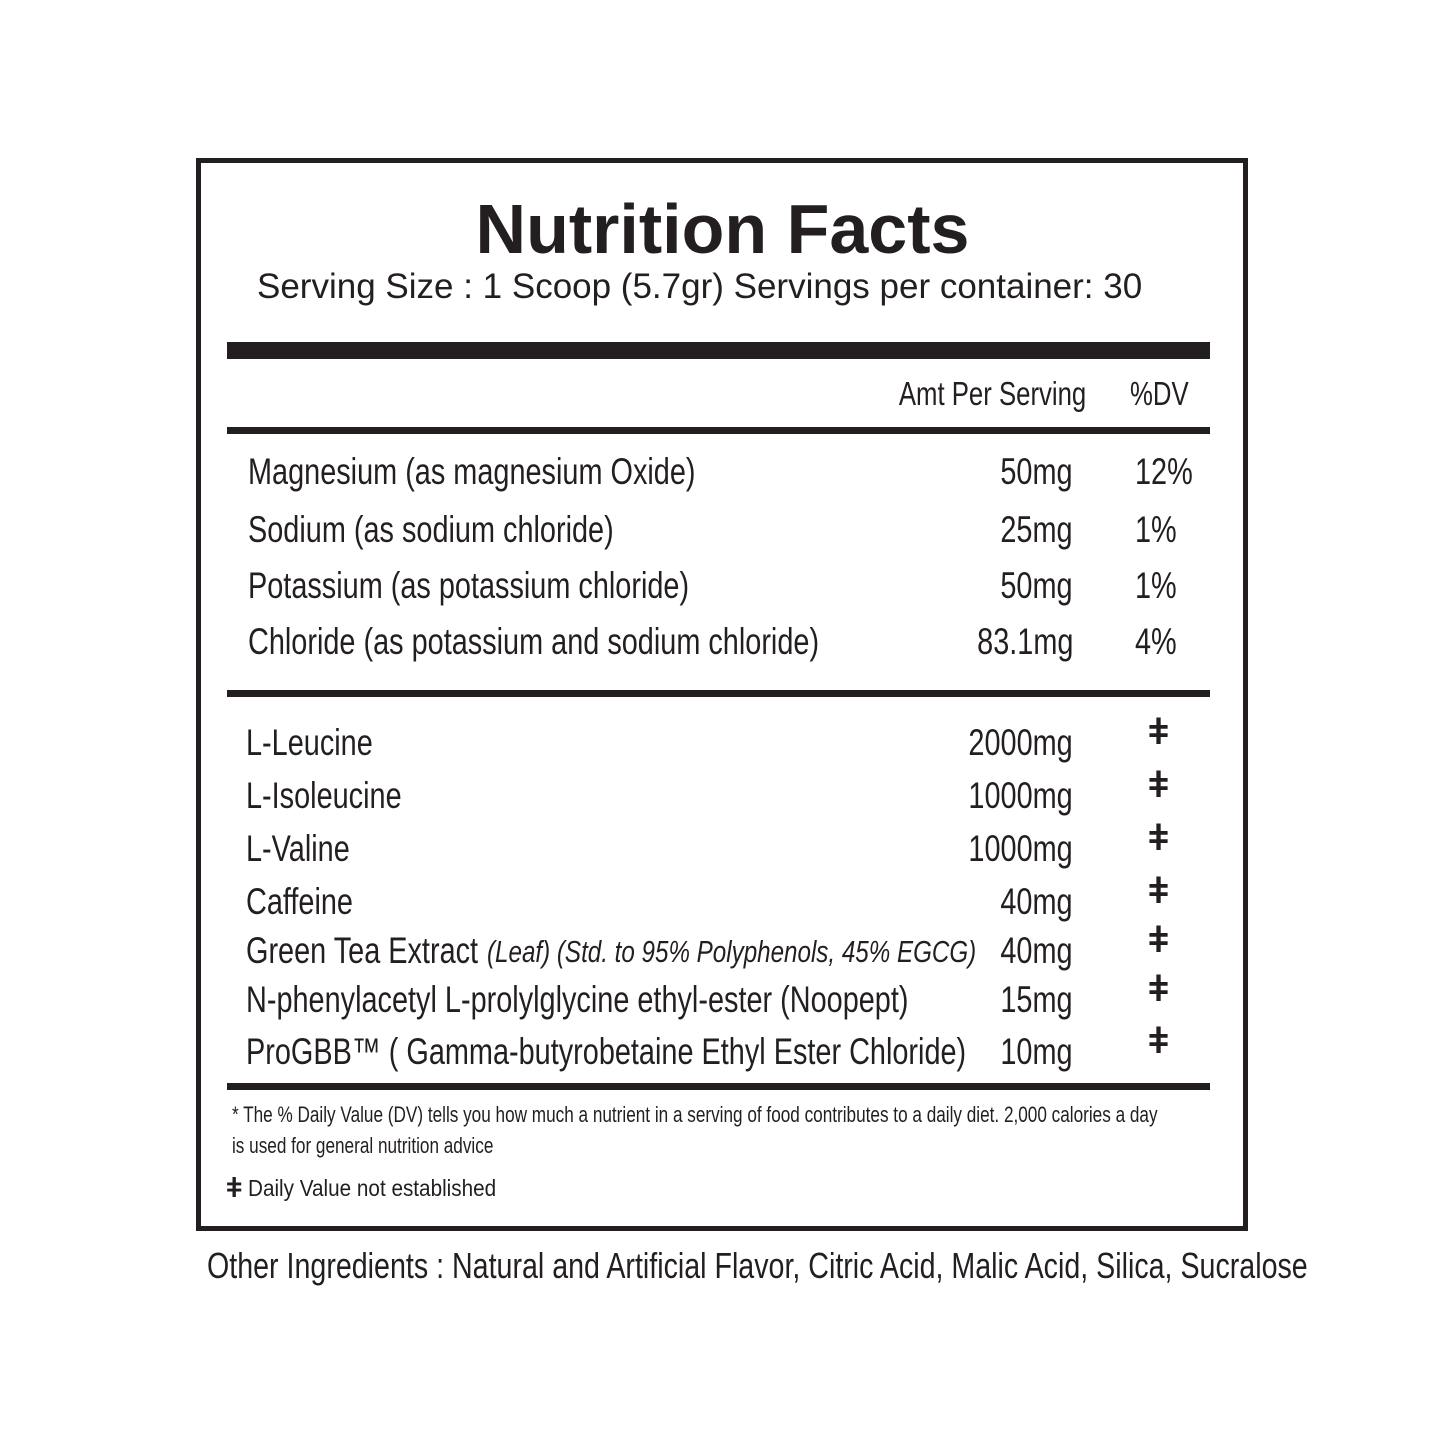 Image resolution: width=1445 pixels, height=1445 pixels. What do you see at coordinates (992, 393) in the screenshot?
I see `header-amount: Amt Per Serving` at bounding box center [992, 393].